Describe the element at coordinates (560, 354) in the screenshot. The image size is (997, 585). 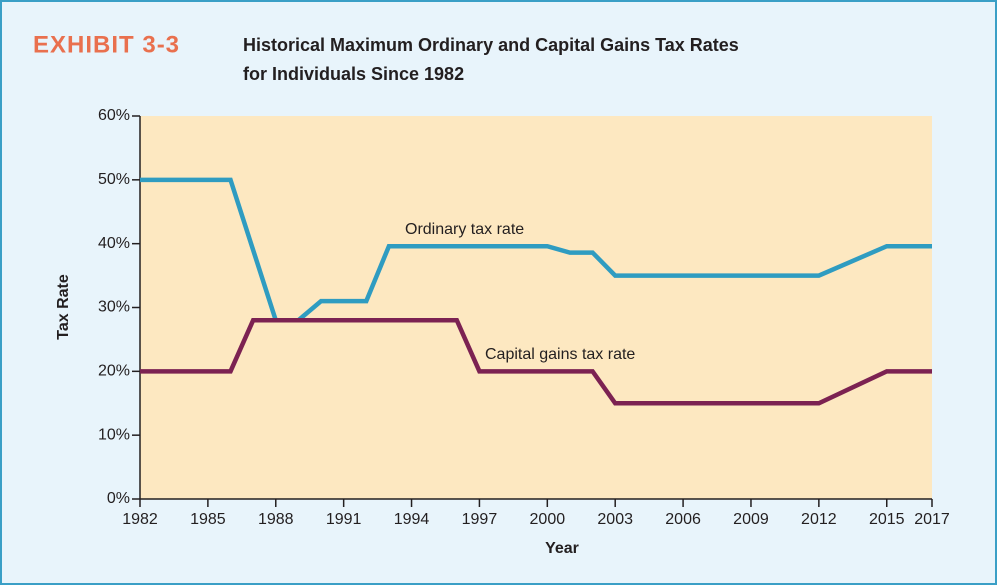
I see `series-label: Capital gains tax rate` at that location.